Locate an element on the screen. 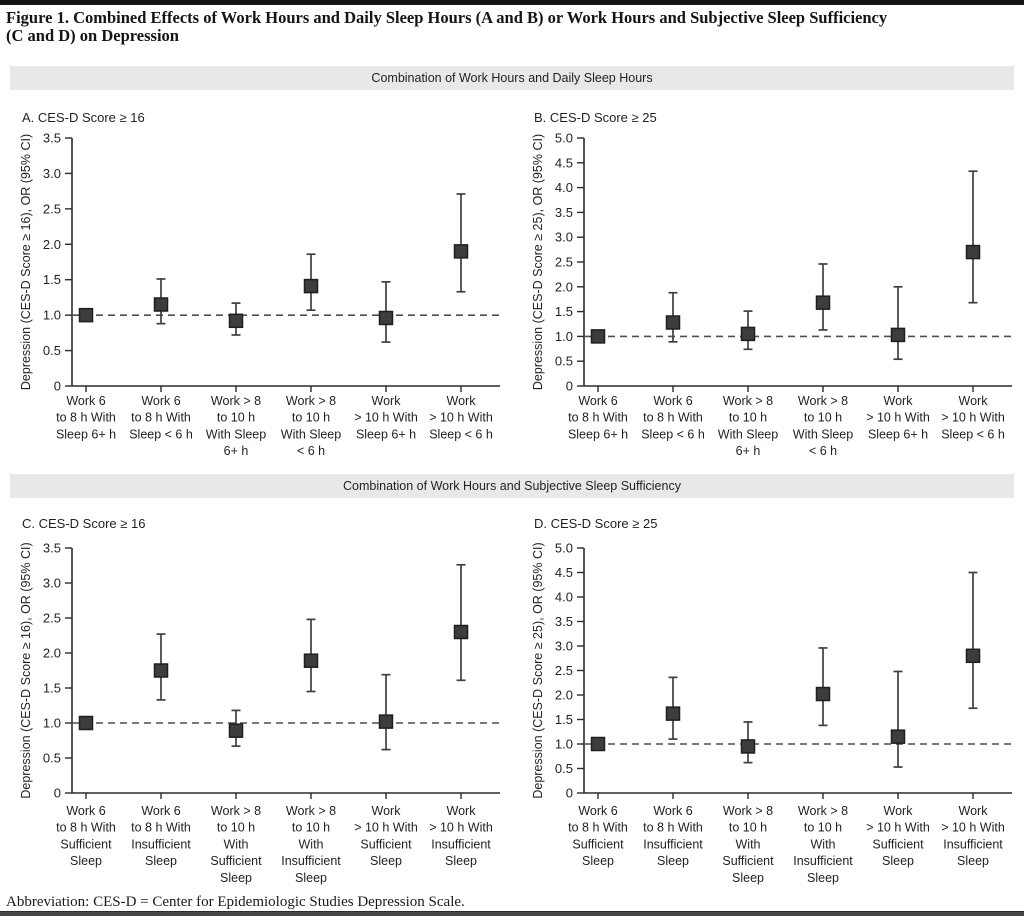  panel-a-title: A. CES-D Score ≥ 16 is located at coordinates (83, 117).